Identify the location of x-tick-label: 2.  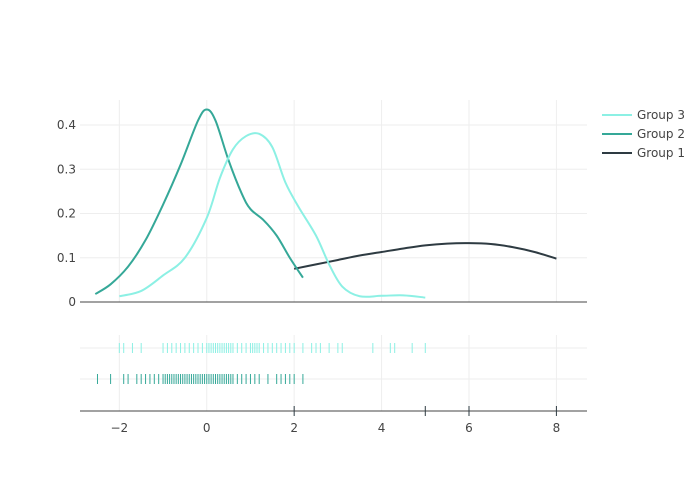
(294, 428).